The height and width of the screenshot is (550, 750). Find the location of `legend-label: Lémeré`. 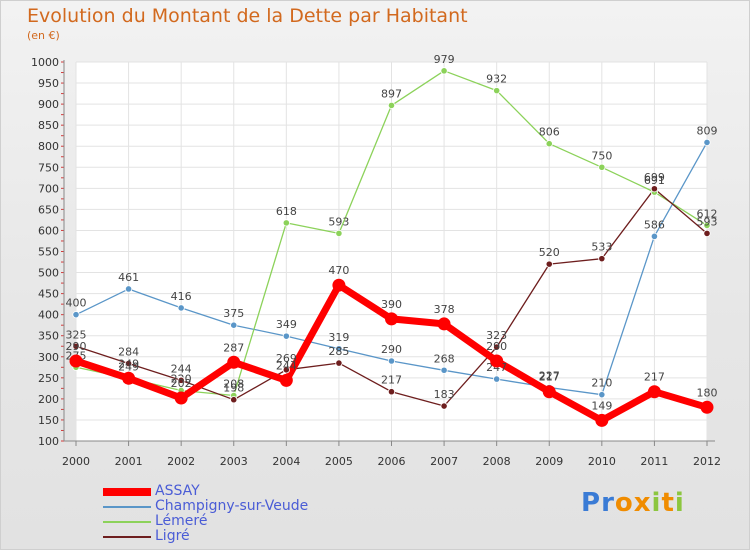

legend-label: Lémeré is located at coordinates (181, 521).